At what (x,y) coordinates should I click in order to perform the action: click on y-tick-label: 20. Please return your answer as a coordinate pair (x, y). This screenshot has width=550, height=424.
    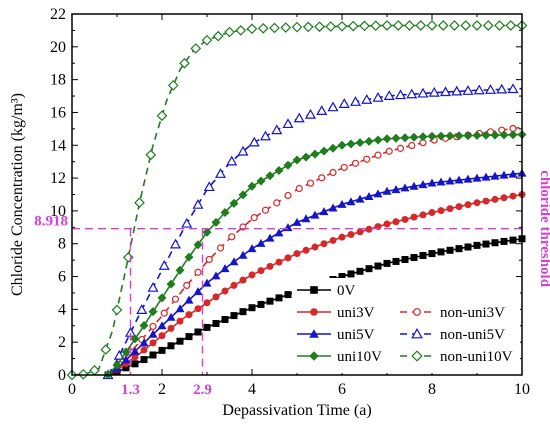
    Looking at the image, I should click on (58, 47).